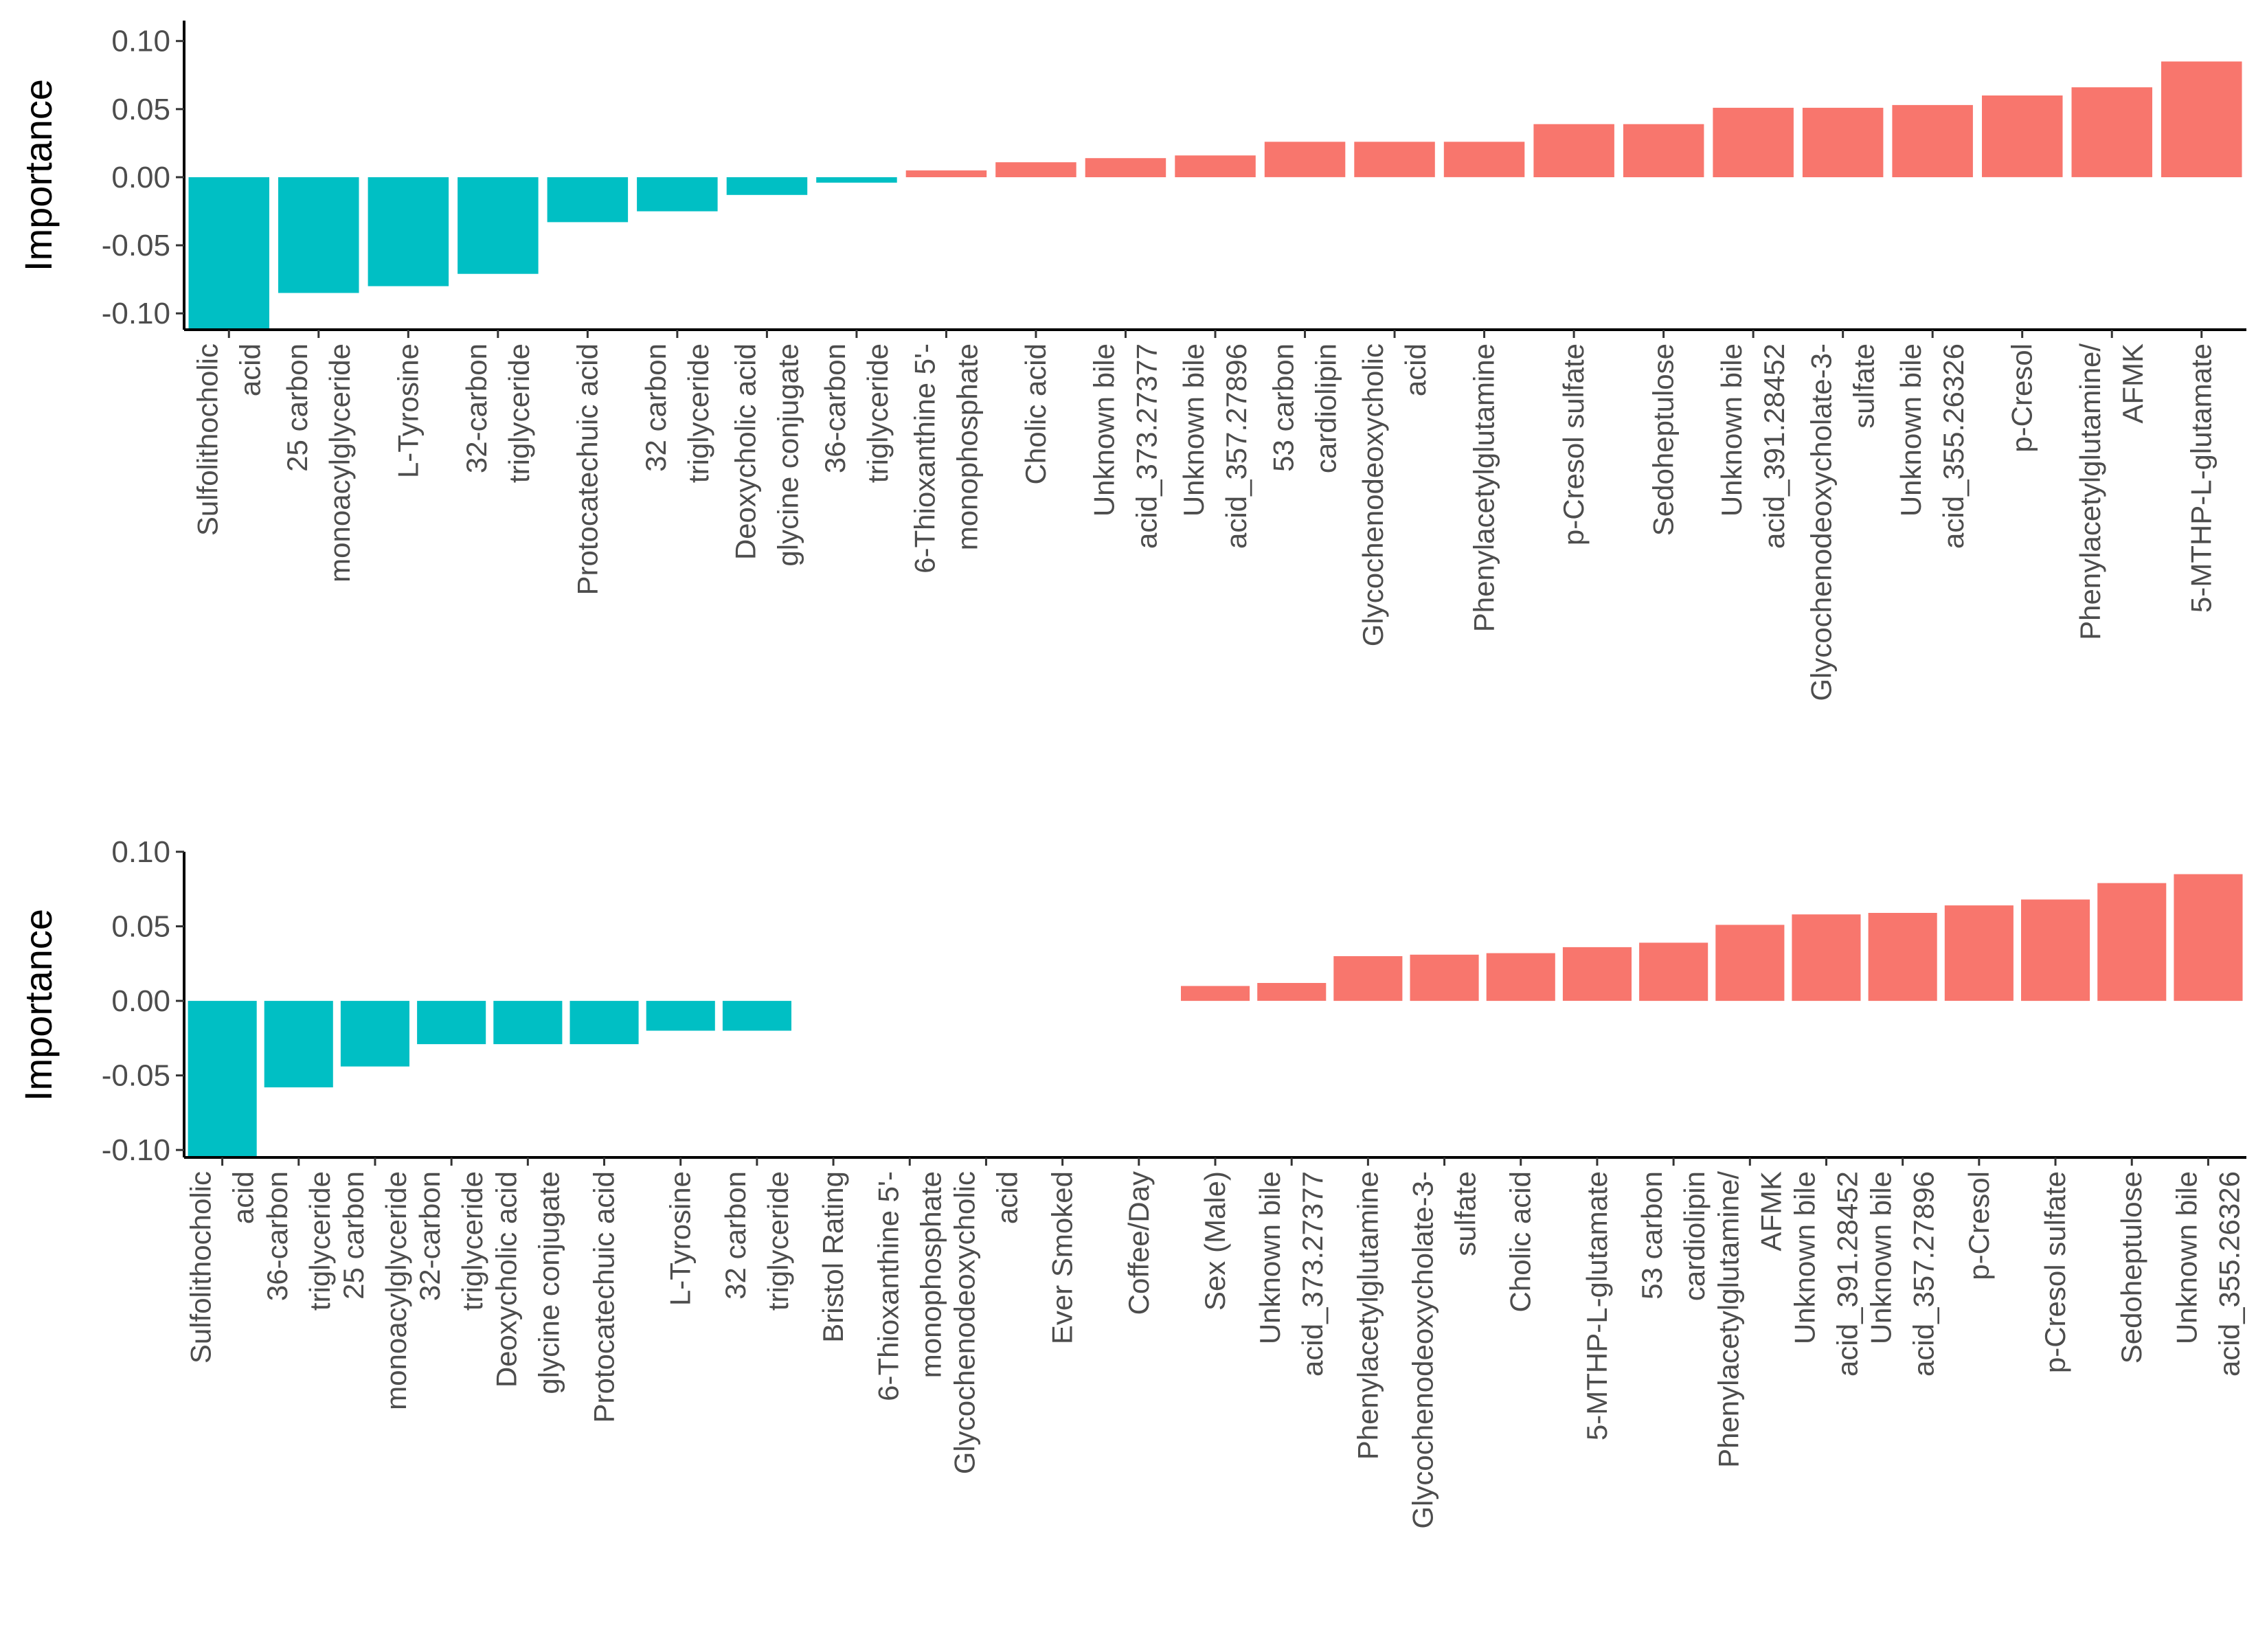  Describe the element at coordinates (1215, 993) in the screenshot. I see `bar-sex-male` at that location.